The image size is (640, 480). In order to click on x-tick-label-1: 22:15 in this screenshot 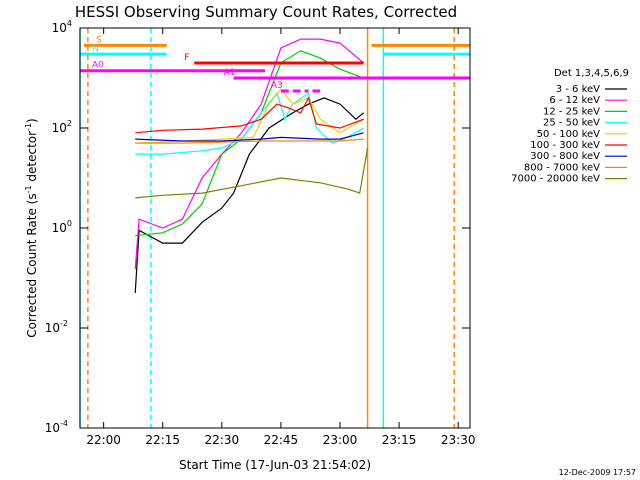, I will do `click(162, 440)`.